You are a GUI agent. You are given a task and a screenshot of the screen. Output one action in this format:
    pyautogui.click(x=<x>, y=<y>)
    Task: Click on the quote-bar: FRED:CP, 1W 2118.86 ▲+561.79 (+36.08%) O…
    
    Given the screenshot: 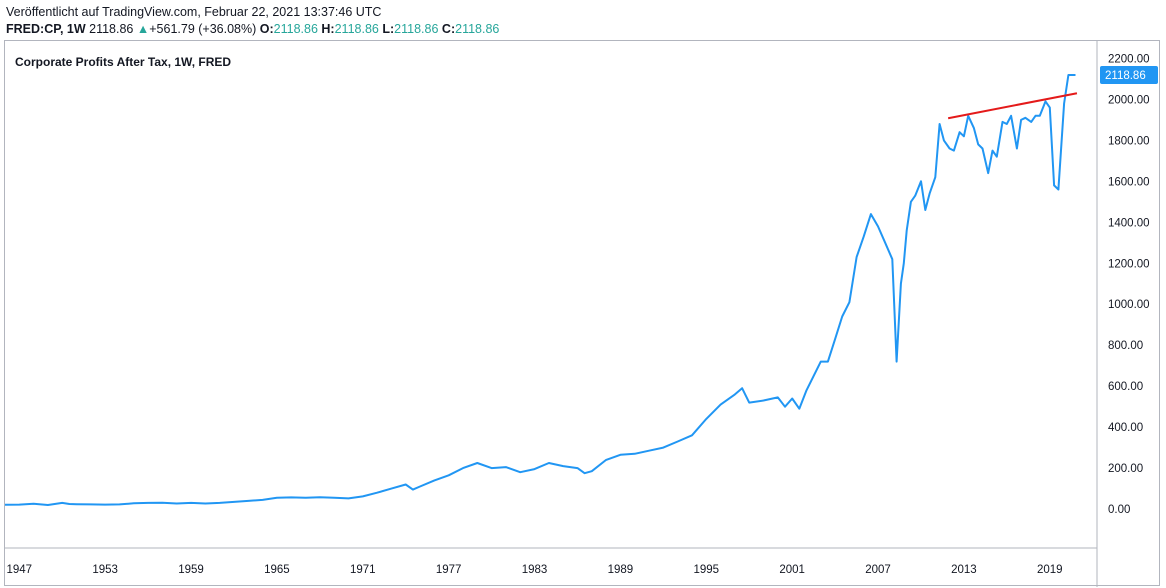 What is the action you would take?
    pyautogui.click(x=252, y=29)
    